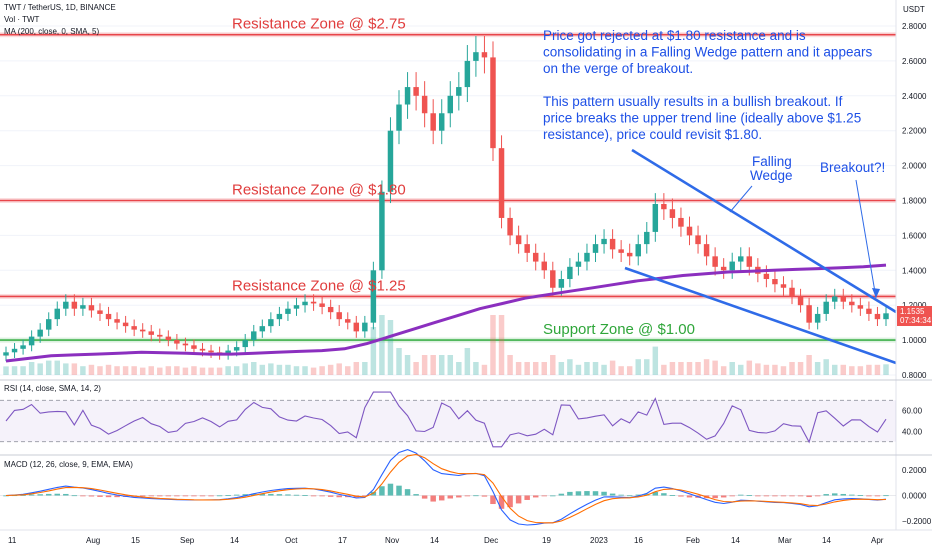 Image resolution: width=932 pixels, height=550 pixels. What do you see at coordinates (826, 540) in the screenshot?
I see `x-tick-label: 14` at bounding box center [826, 540].